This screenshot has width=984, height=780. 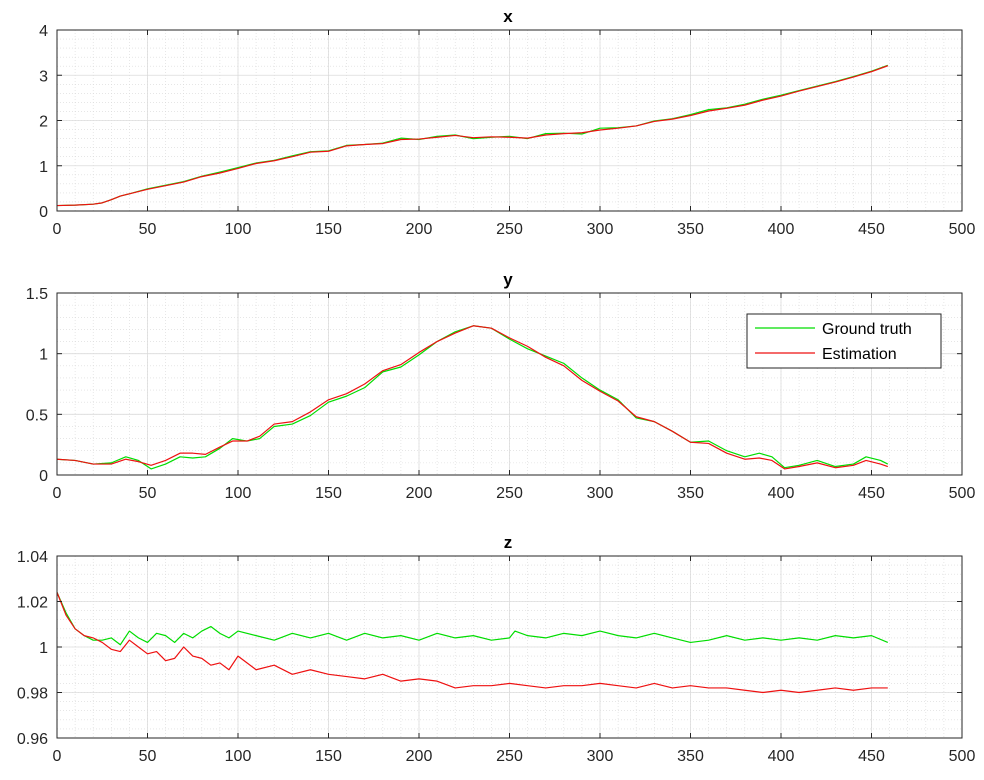 I want to click on legend: Ground truth Estimation, so click(x=844, y=341).